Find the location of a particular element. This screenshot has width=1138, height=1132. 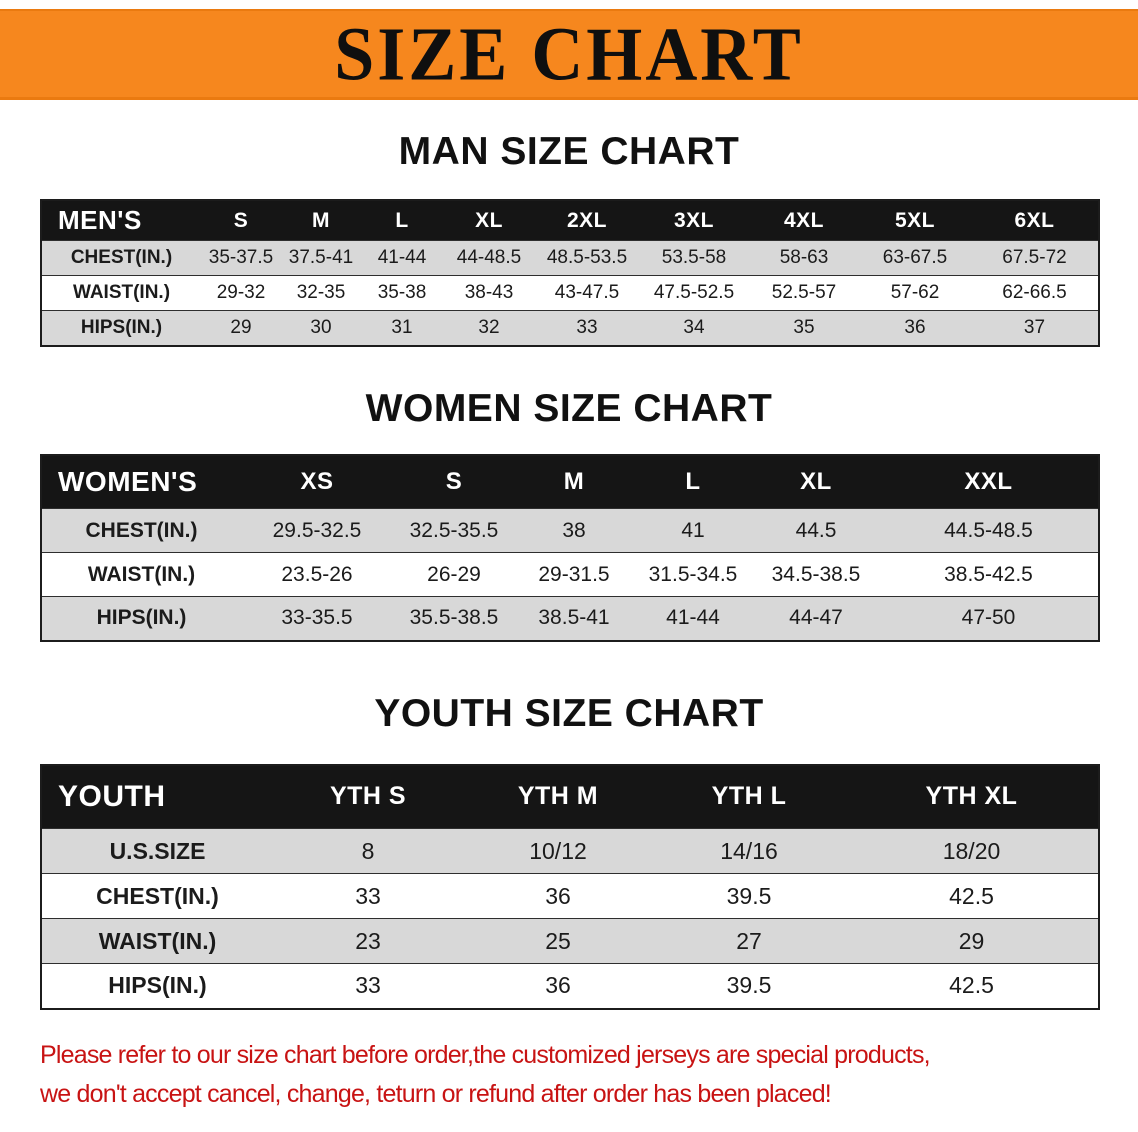

size-value-cell: 44.5 is located at coordinates (816, 530).